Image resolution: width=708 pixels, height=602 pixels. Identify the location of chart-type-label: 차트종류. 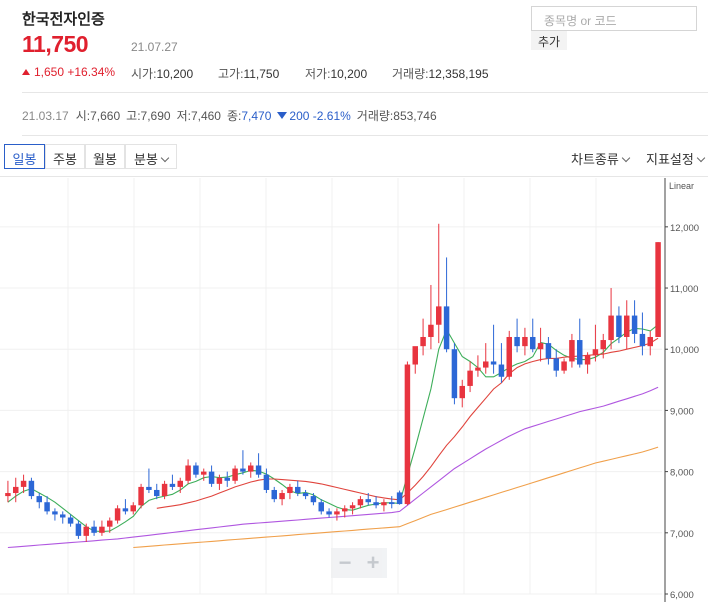
(595, 159).